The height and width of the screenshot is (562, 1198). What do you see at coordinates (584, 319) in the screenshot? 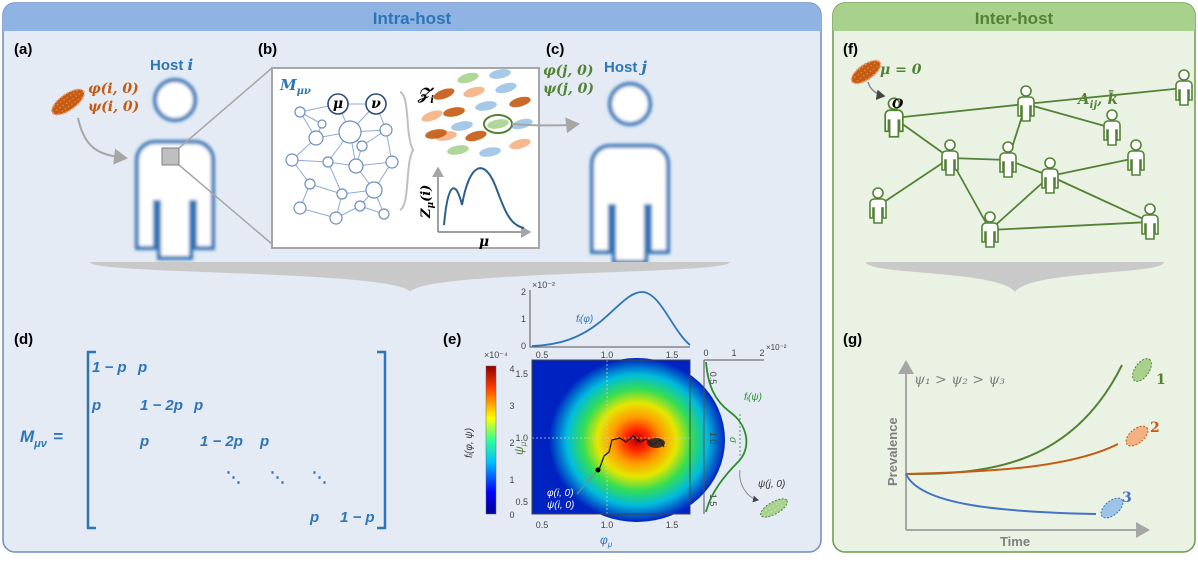
I see `top-curve-label: fᵢ(φ)` at bounding box center [584, 319].